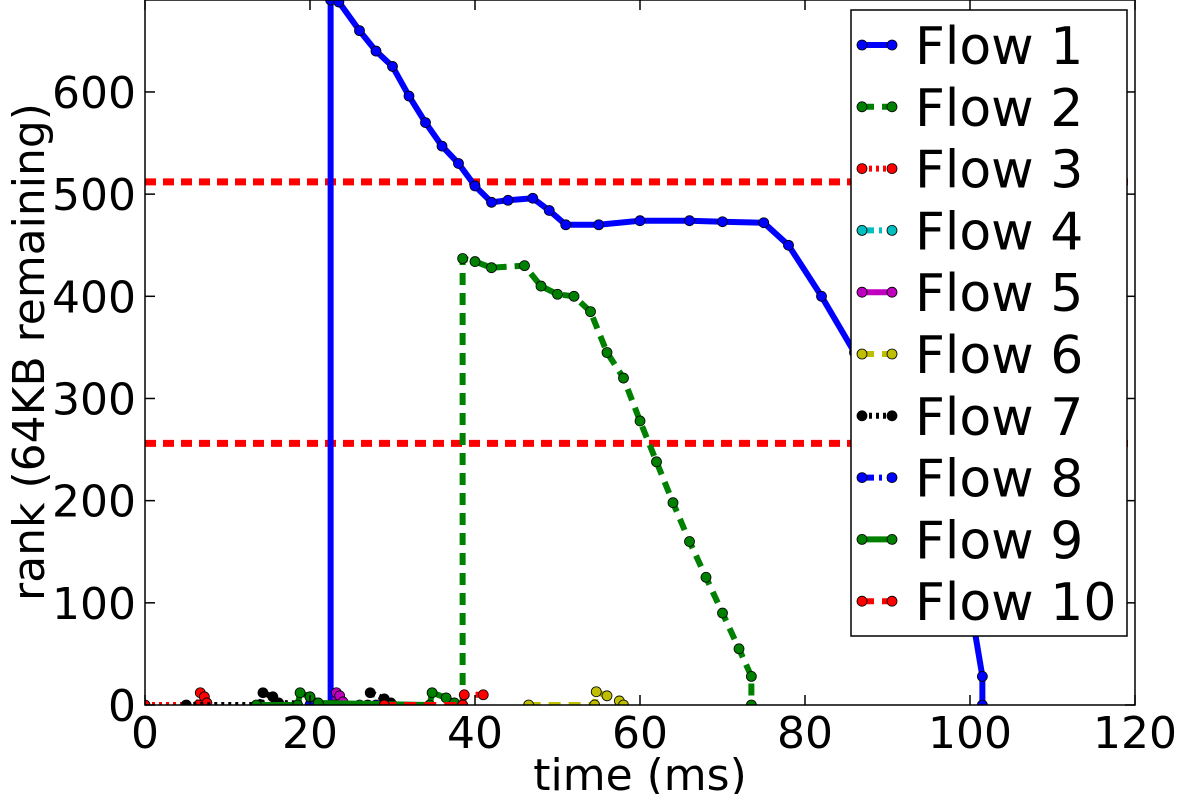 The width and height of the screenshot is (1184, 794). I want to click on legend-item: Flow 9, so click(969, 541).